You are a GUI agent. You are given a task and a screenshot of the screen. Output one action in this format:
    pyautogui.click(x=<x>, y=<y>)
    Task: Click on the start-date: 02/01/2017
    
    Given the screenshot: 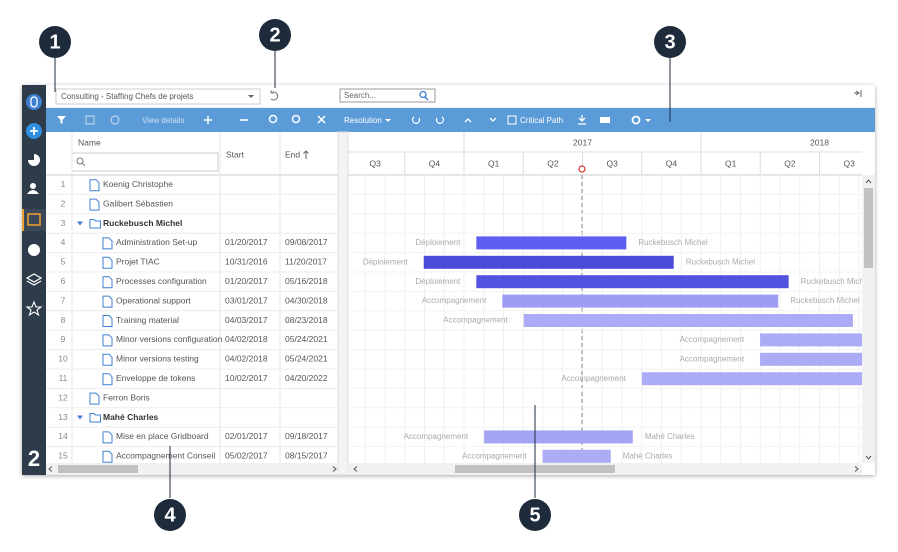 What is the action you would take?
    pyautogui.click(x=246, y=436)
    